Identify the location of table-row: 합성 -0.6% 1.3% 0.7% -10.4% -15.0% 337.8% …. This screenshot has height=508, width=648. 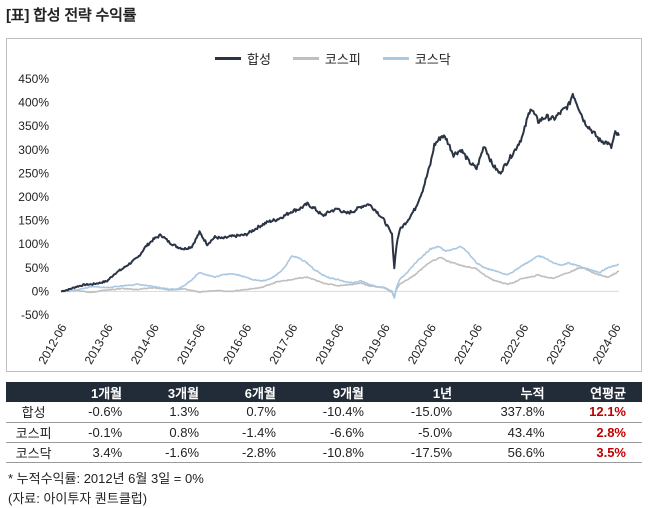
(324, 412).